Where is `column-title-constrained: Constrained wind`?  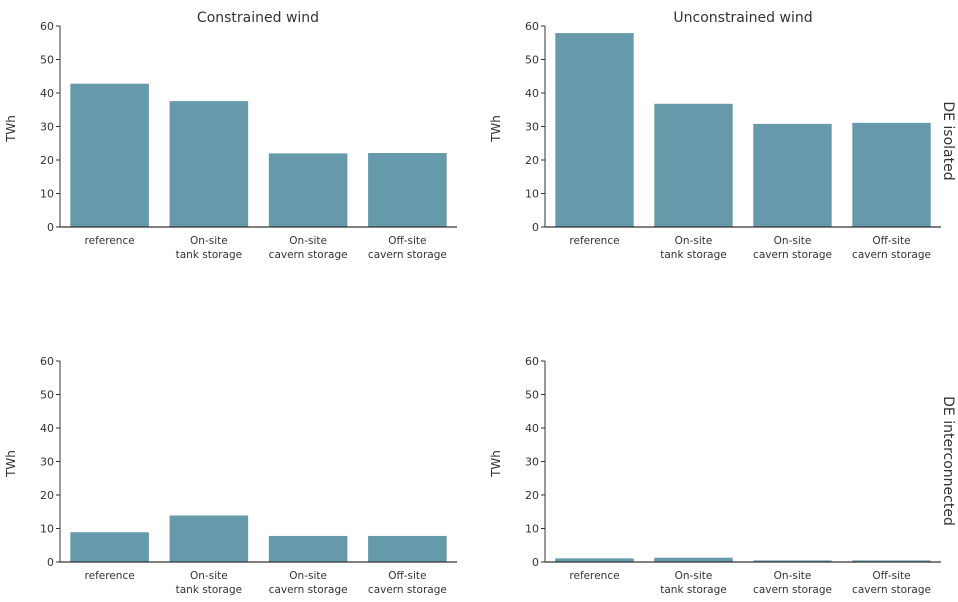
column-title-constrained: Constrained wind is located at coordinates (258, 18).